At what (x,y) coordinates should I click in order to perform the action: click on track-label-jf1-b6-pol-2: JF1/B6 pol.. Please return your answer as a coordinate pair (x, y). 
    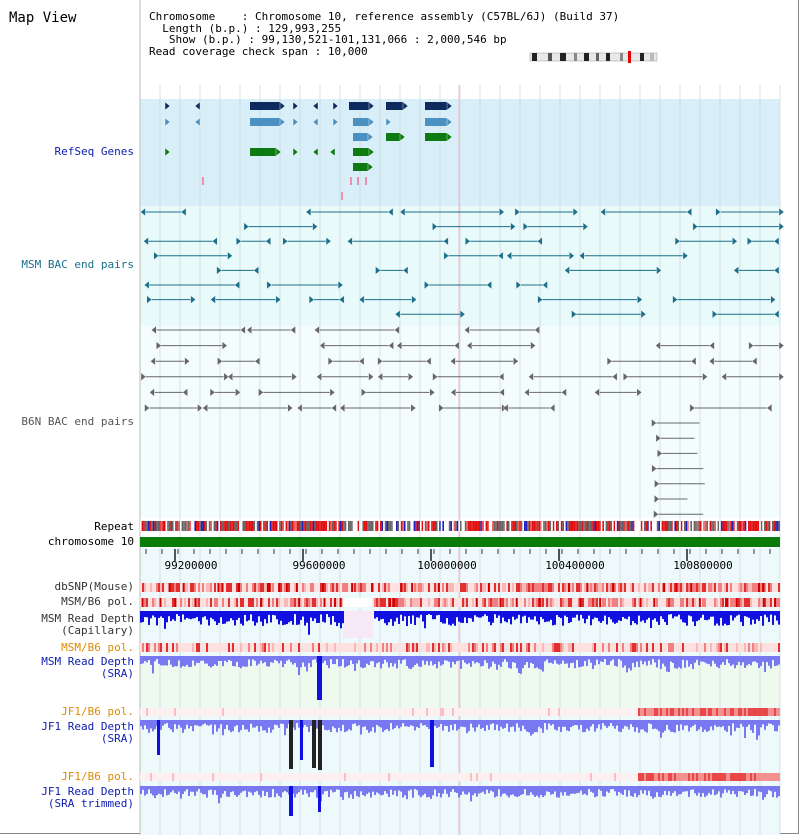
    Looking at the image, I should click on (97, 776).